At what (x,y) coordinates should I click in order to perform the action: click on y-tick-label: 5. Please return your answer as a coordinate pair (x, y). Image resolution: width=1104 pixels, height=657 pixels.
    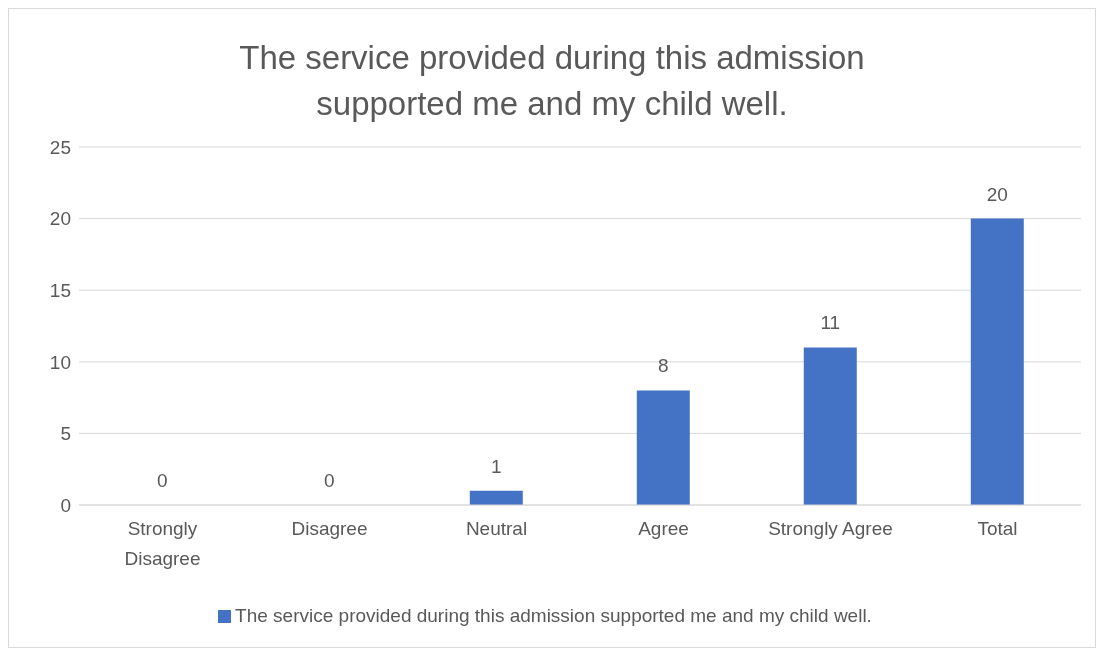
    Looking at the image, I should click on (65, 434).